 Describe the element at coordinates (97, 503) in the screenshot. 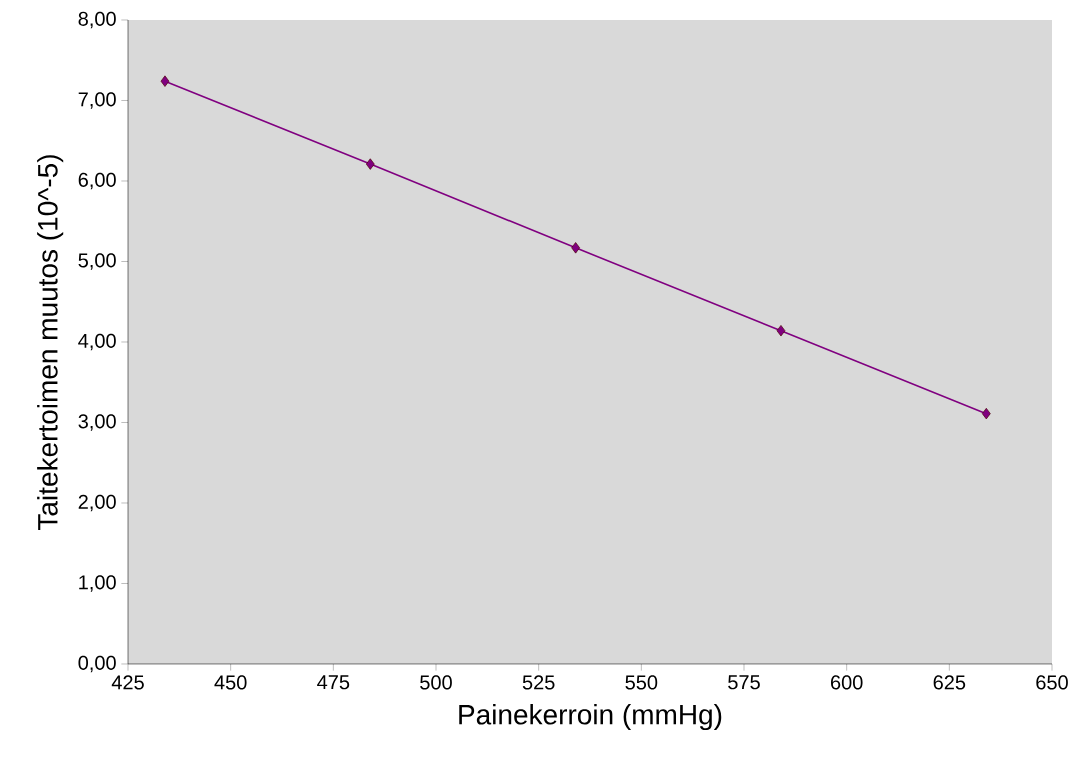

I see `y-tick-label: 2,00` at that location.